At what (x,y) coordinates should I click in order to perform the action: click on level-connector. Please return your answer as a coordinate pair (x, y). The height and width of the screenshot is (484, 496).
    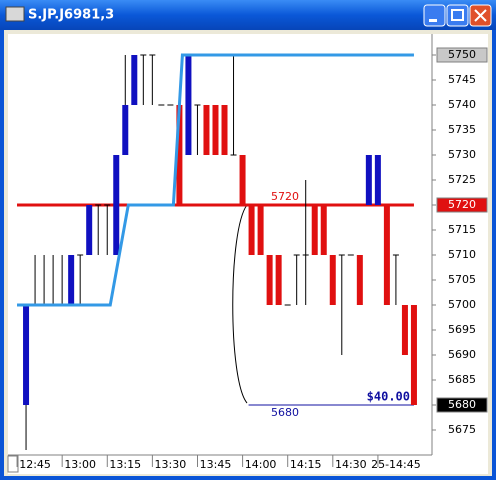
    Looking at the image, I should click on (240, 304).